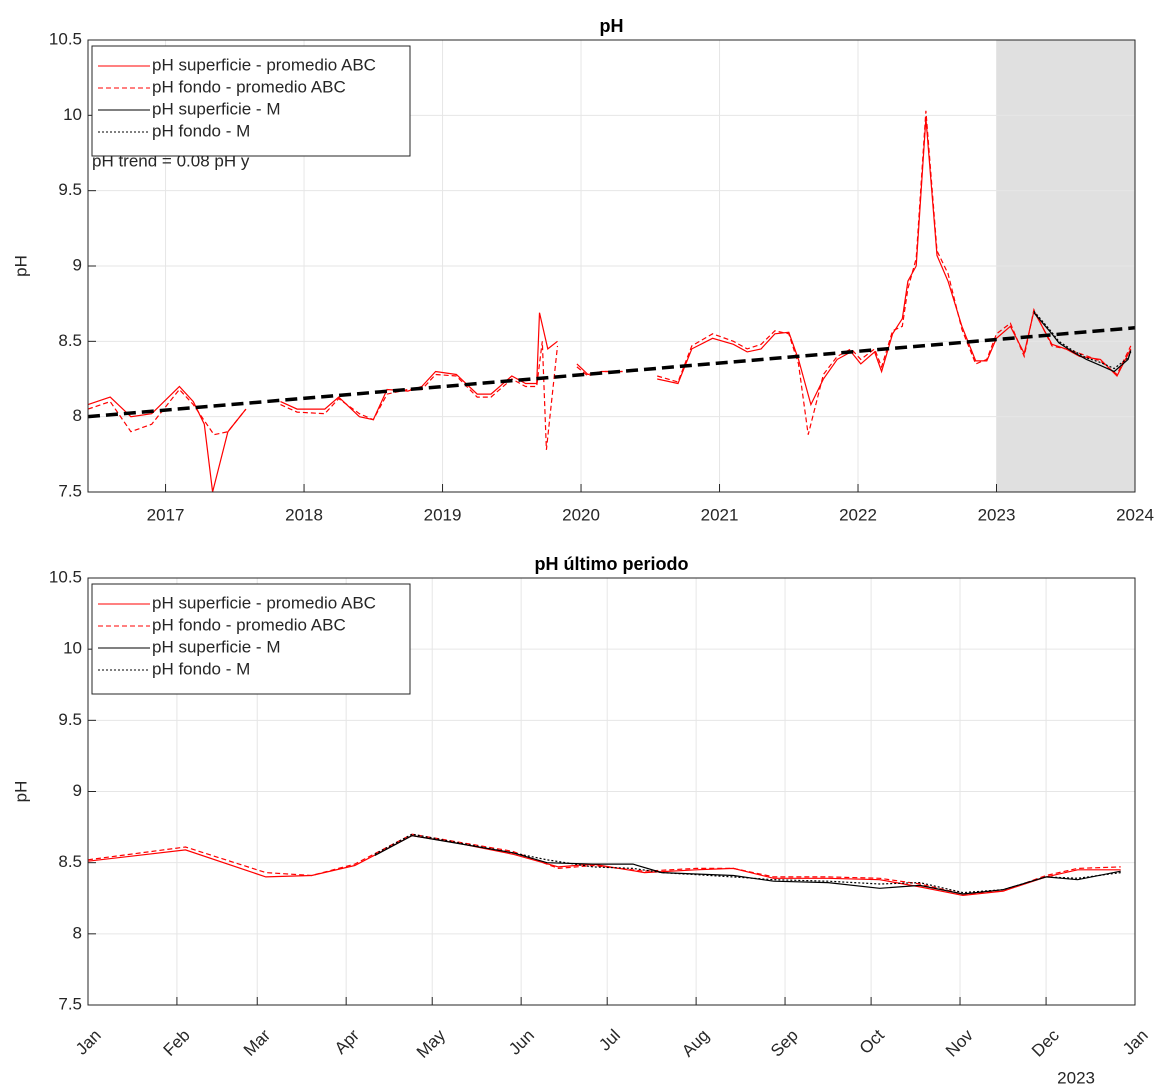  What do you see at coordinates (784, 1043) in the screenshot?
I see `x-tick-label: Sep` at bounding box center [784, 1043].